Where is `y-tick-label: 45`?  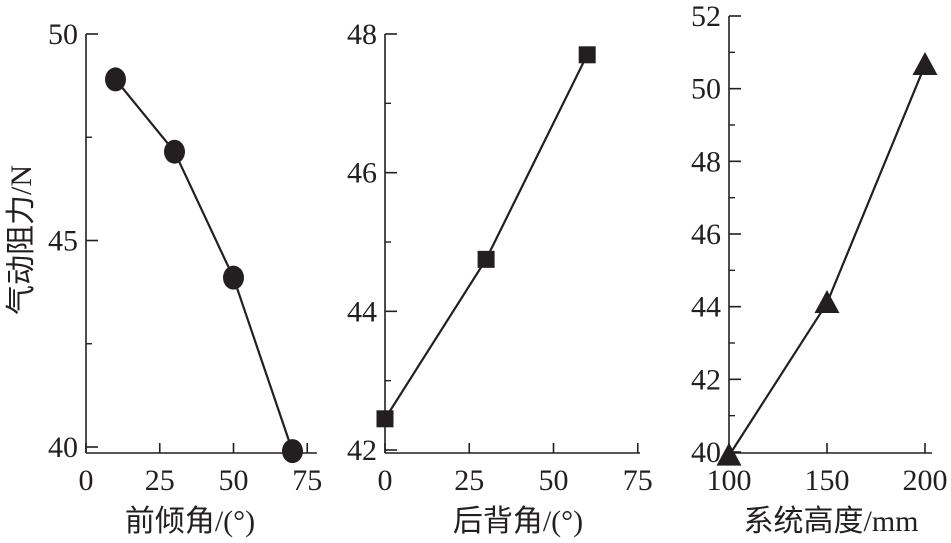 y-tick-label: 45 is located at coordinates (63, 241).